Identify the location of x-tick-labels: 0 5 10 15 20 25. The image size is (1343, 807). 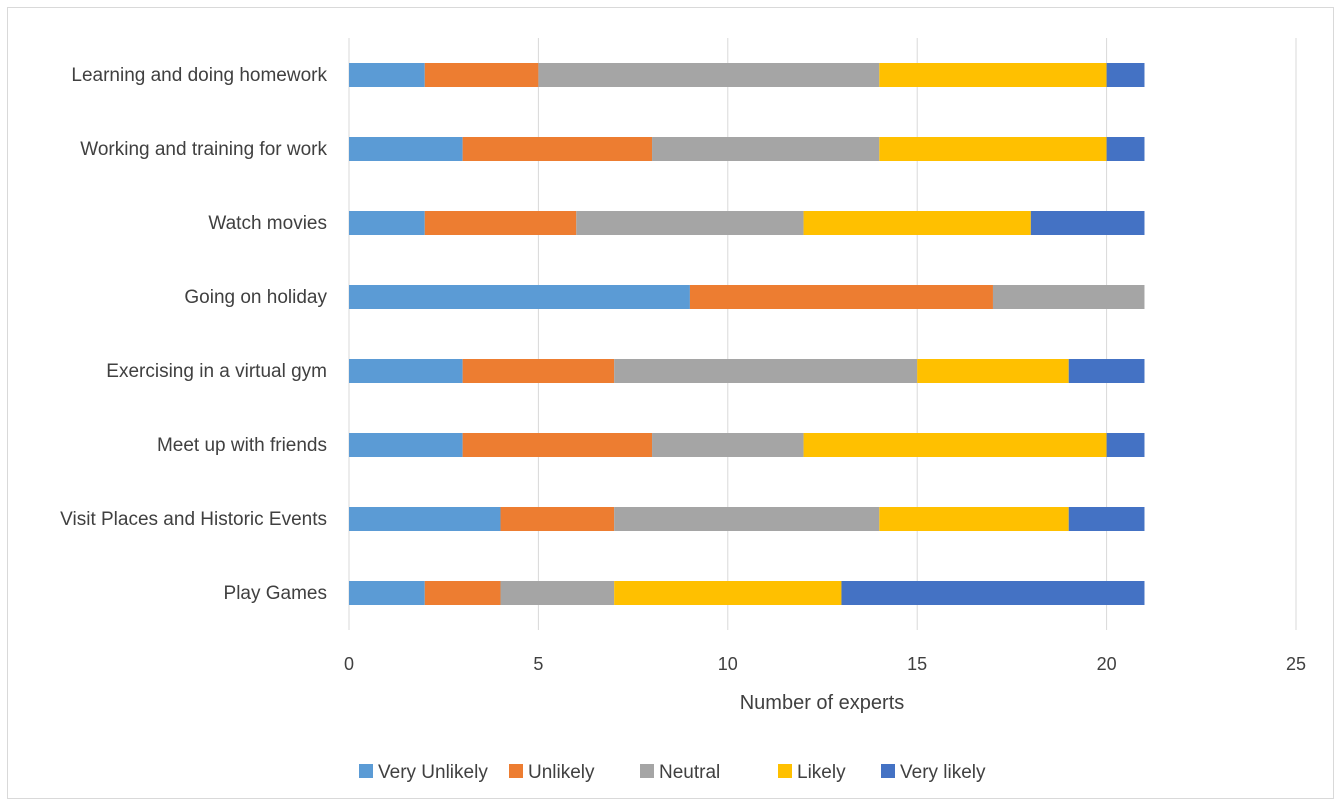
(825, 664).